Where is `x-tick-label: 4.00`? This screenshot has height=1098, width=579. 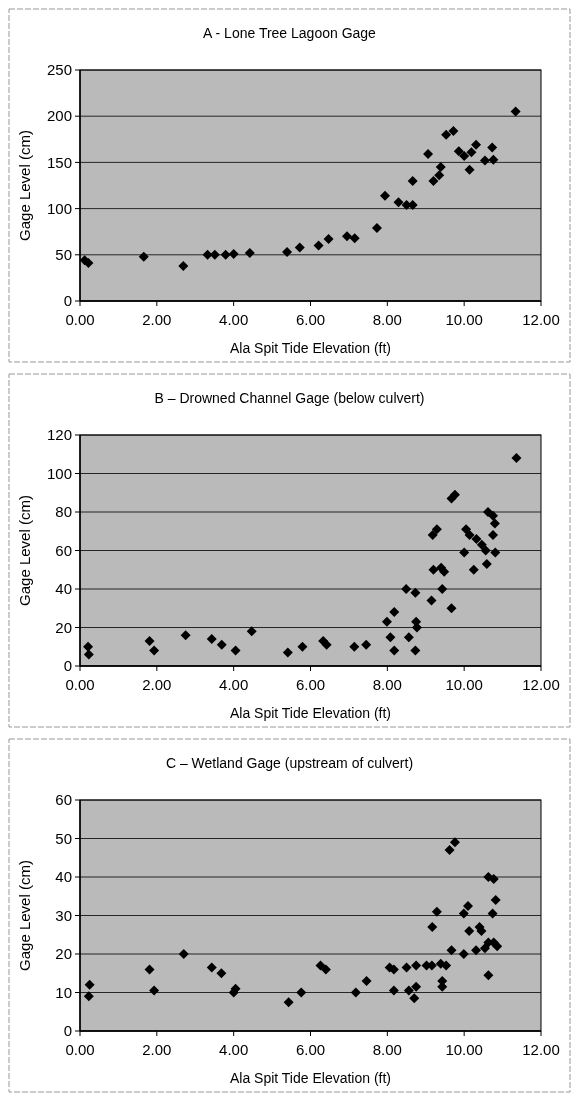
x-tick-label: 4.00 is located at coordinates (234, 319).